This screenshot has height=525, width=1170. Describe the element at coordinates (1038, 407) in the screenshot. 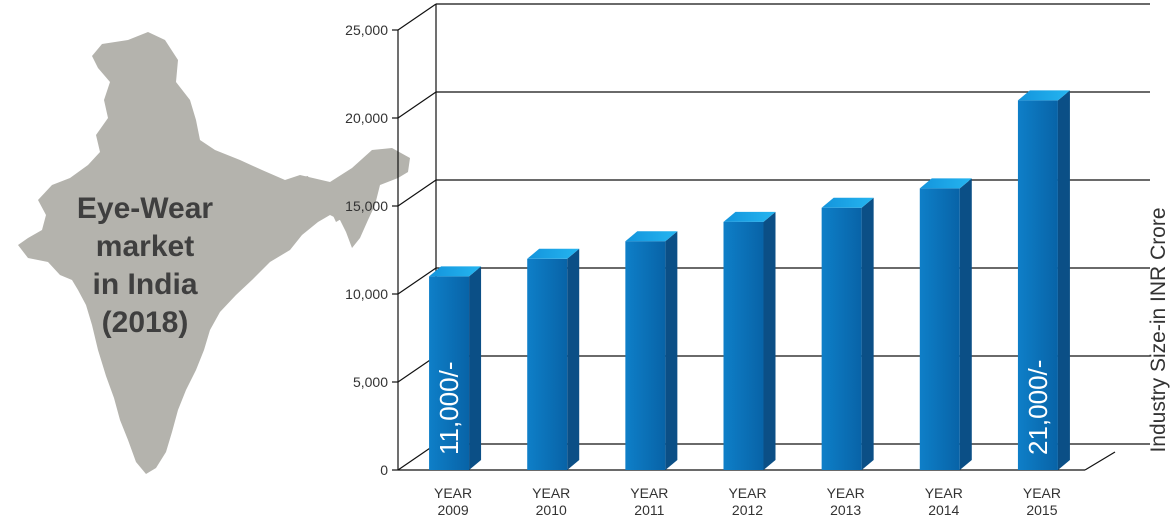

I see `bar-data-label: 21,000/-` at that location.